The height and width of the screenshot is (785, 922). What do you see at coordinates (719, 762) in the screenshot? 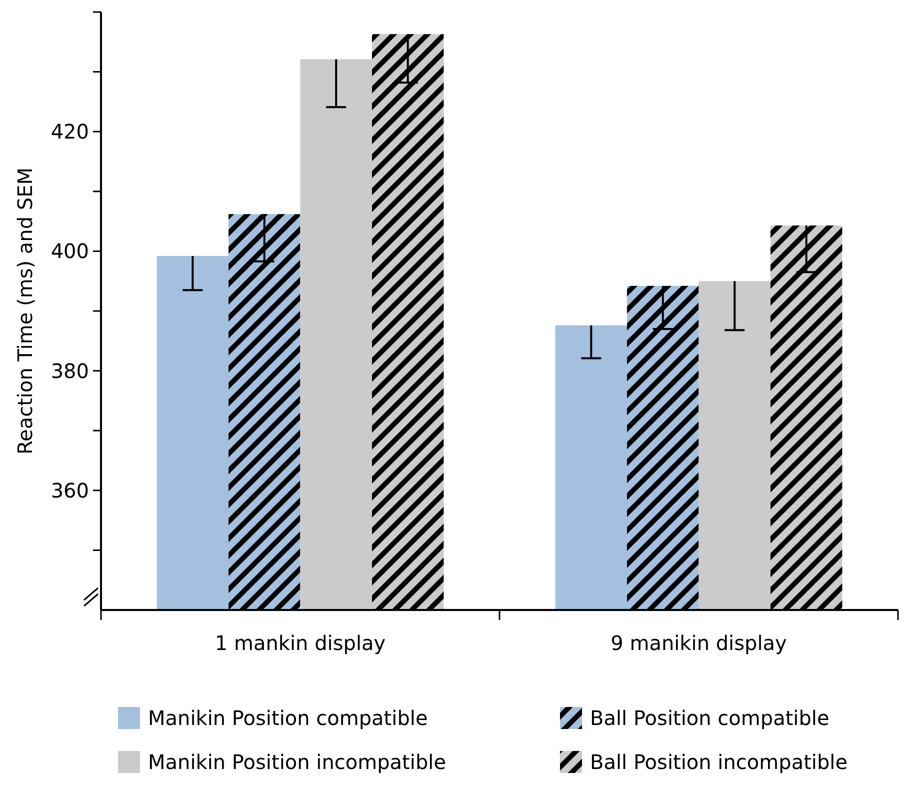
I see `legend-label: Ball Position incompatible` at bounding box center [719, 762].